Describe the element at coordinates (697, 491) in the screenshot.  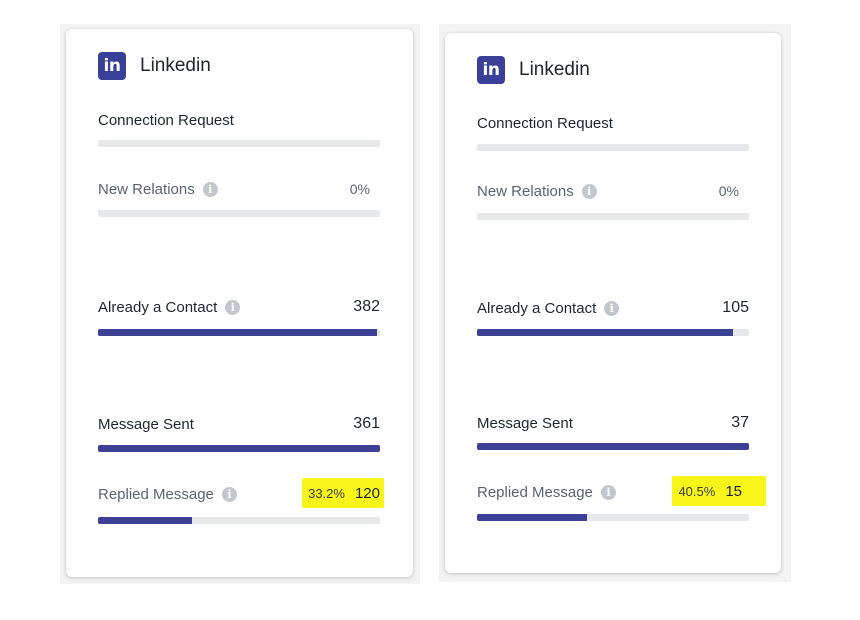
I see `replied-message-percent: 40.5%` at that location.